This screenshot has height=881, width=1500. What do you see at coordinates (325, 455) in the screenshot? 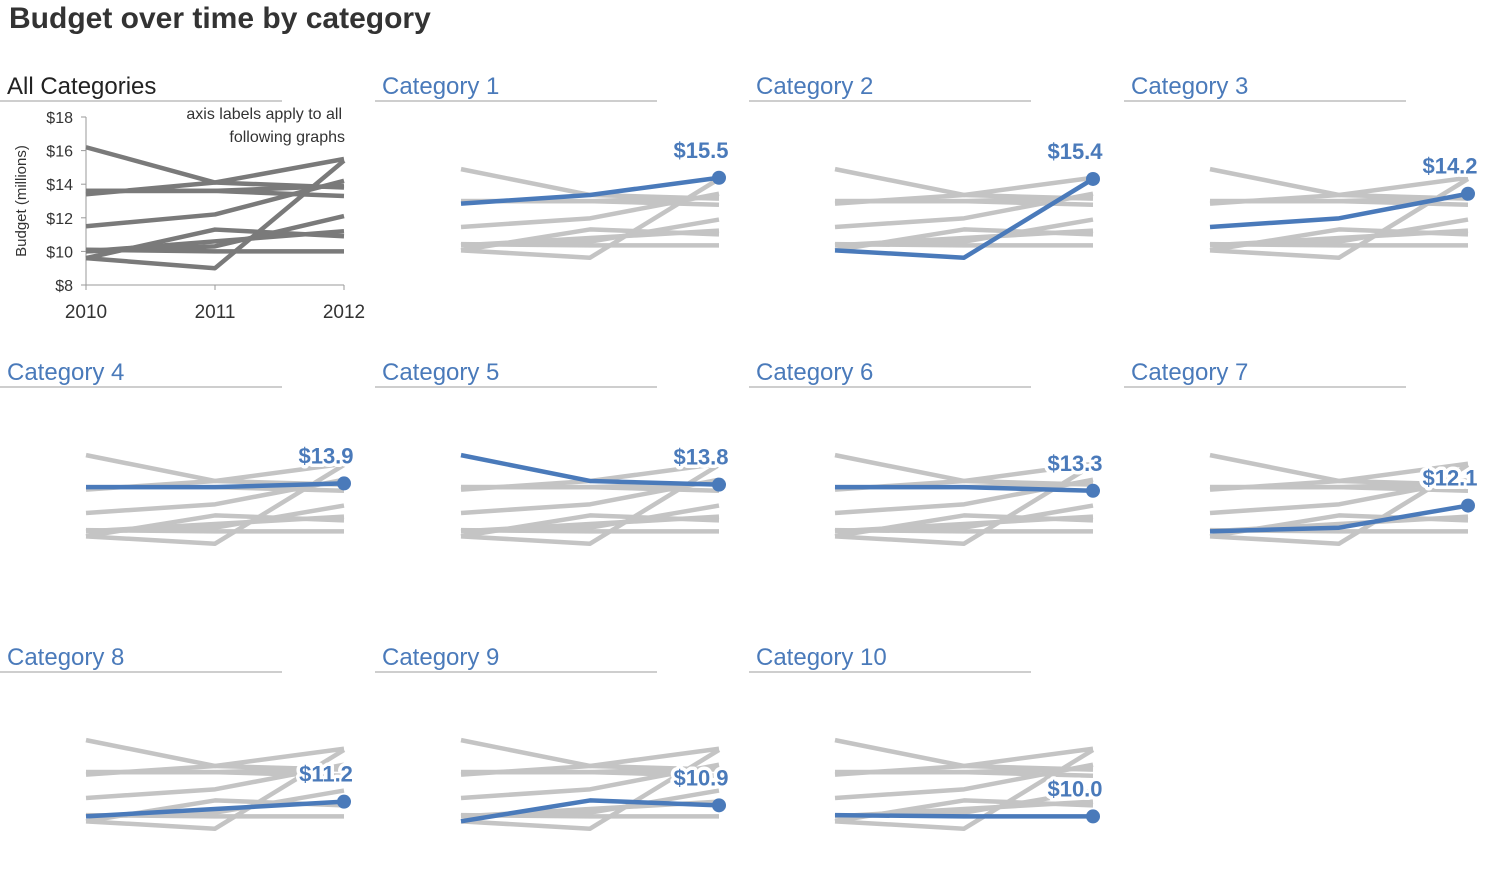
I see `endpoint-value-label: $13.9` at bounding box center [325, 455].